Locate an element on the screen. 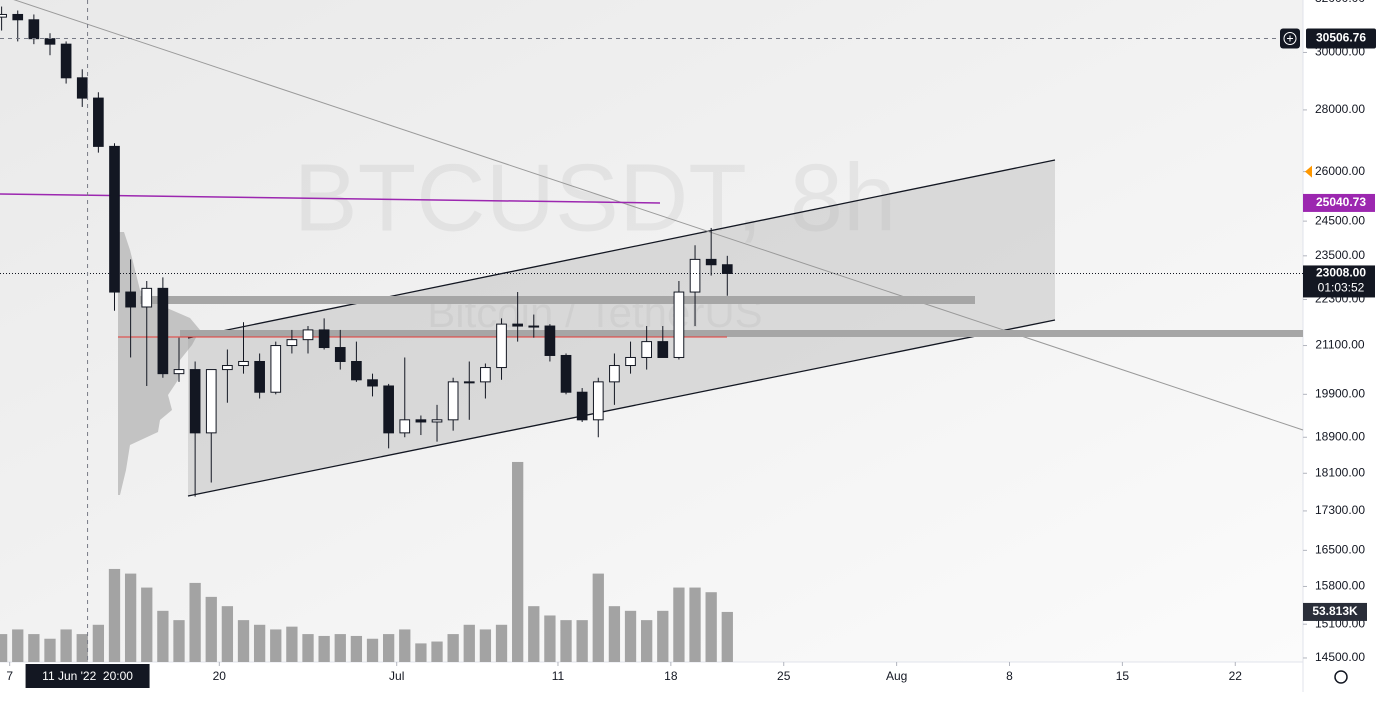 The height and width of the screenshot is (703, 1384). x-tick-label: 7 is located at coordinates (9, 676).